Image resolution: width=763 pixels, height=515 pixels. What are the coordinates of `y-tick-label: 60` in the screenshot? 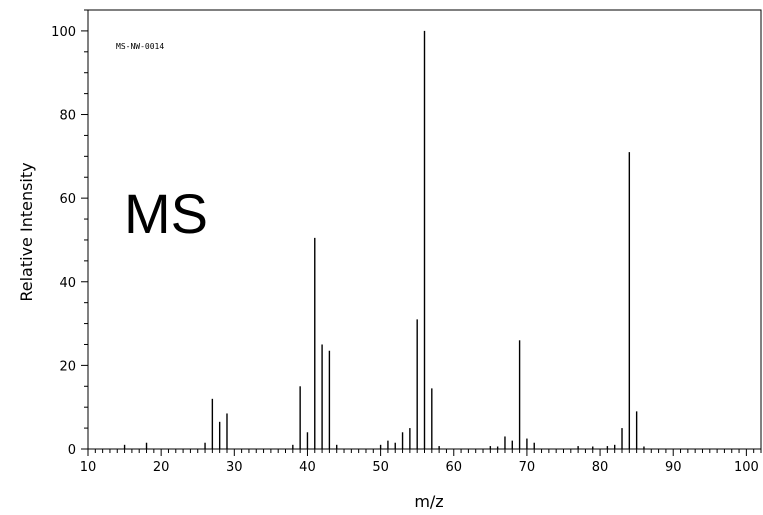 It's located at (67, 199).